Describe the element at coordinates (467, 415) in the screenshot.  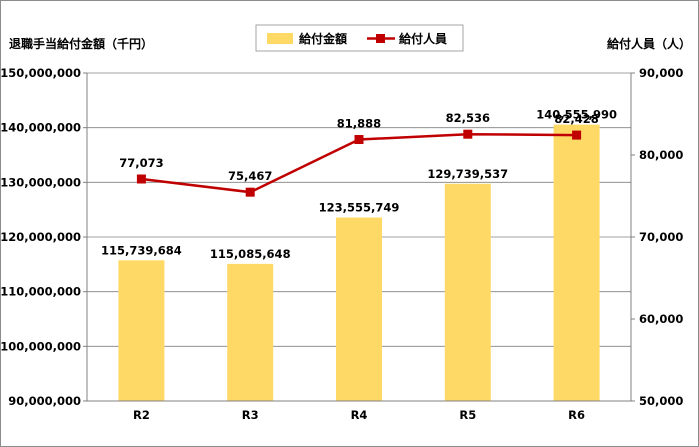
I see `x-tick-label: R5` at that location.